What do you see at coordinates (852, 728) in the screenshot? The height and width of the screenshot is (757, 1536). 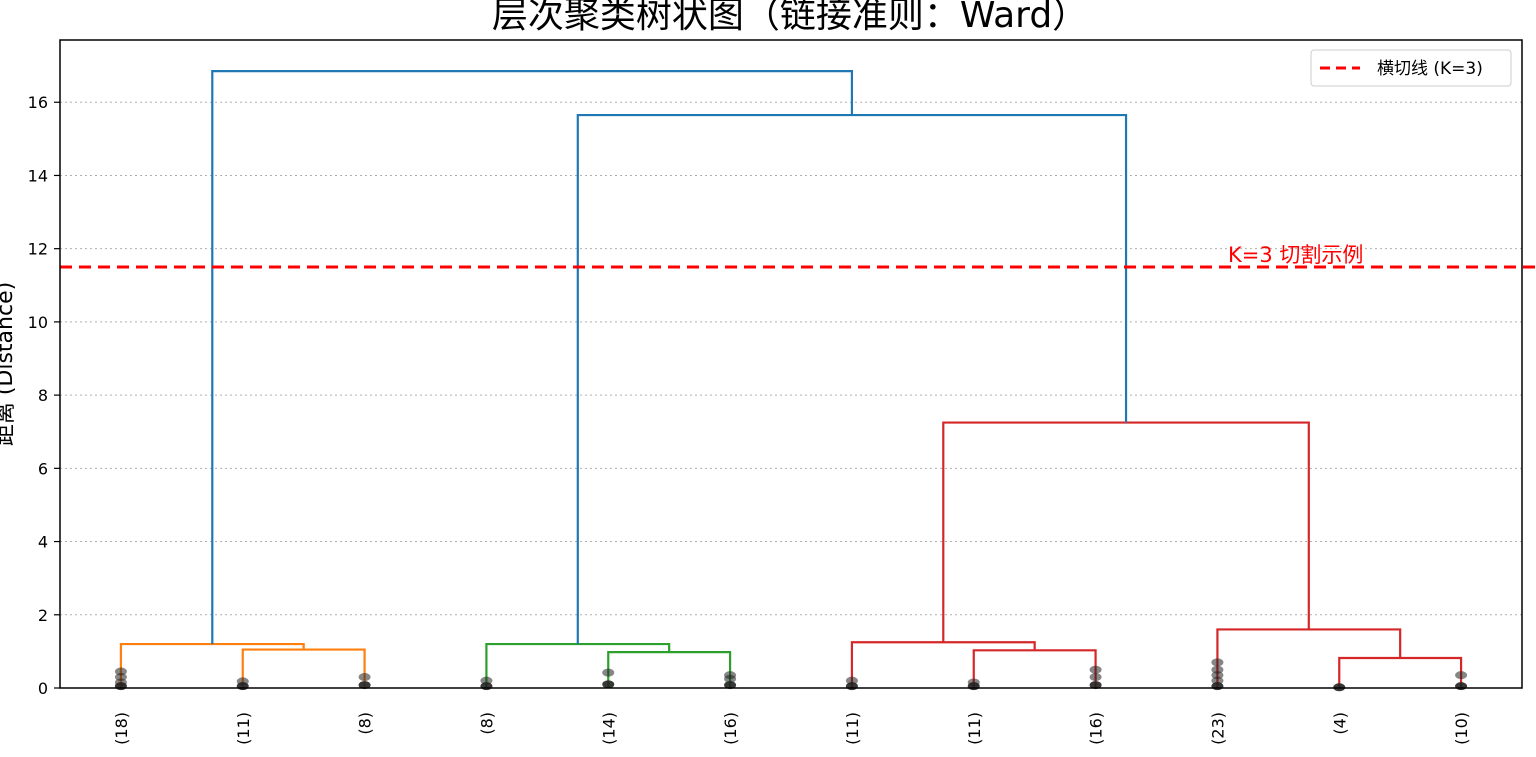 I see `x-tick-label-6: (11)` at bounding box center [852, 728].